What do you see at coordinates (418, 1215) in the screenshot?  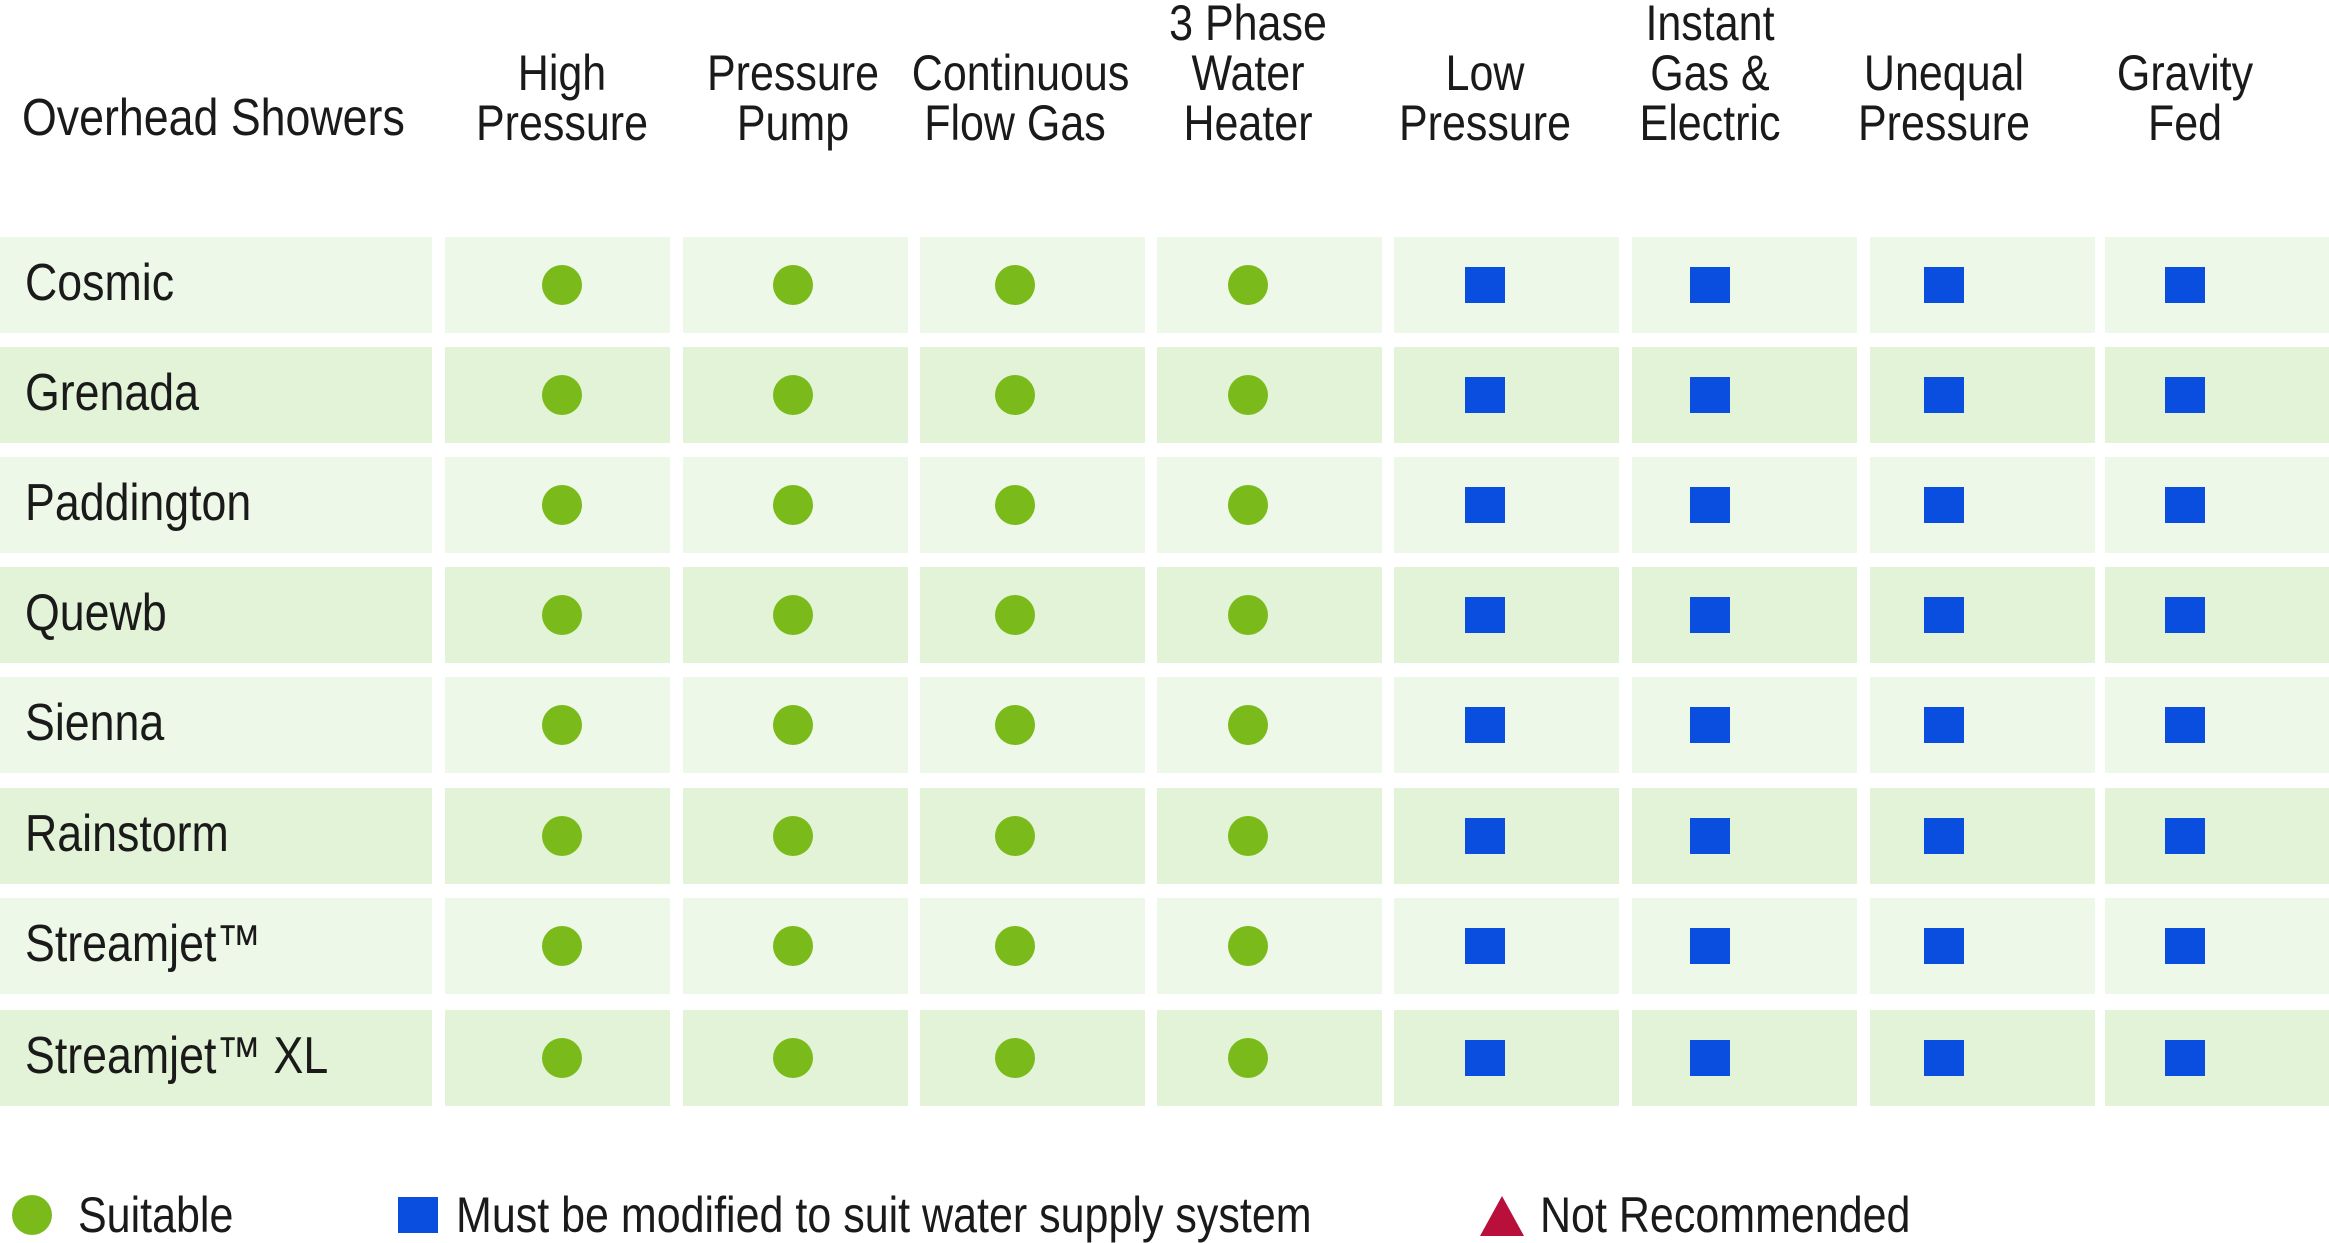 I see `modify-legend-icon` at bounding box center [418, 1215].